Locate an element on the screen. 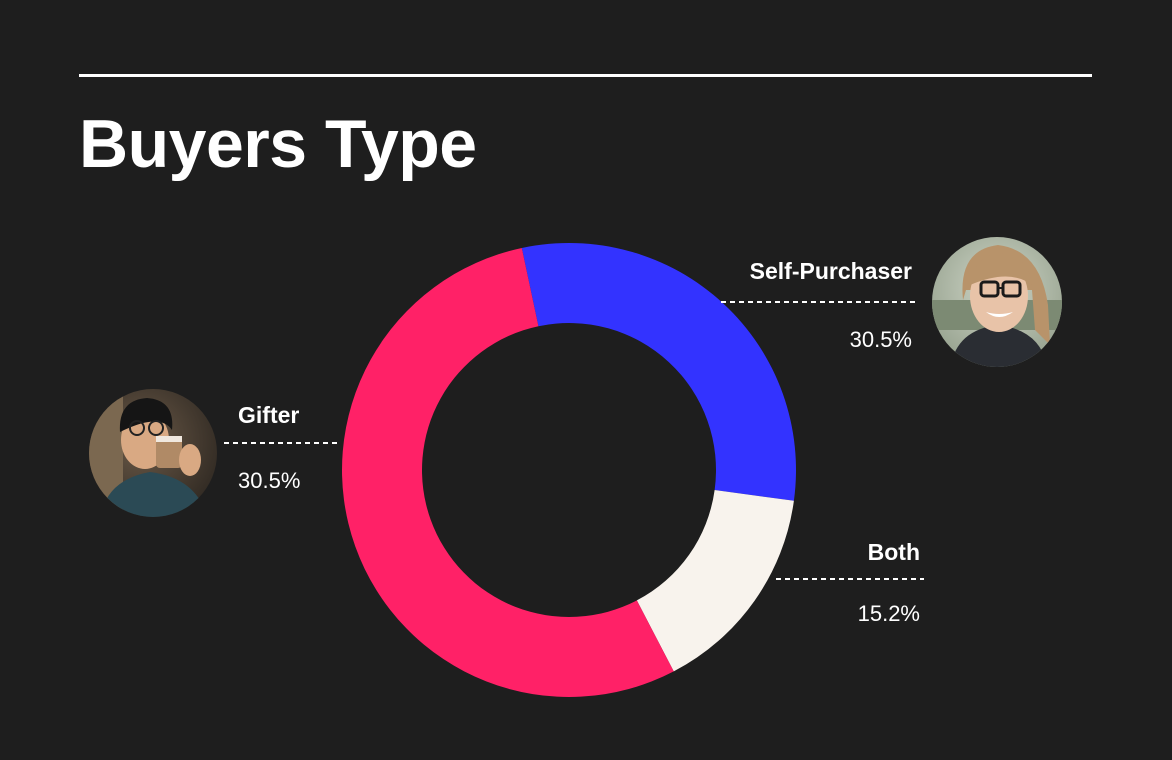 The image size is (1172, 760). slice-name-self-purchaser: Self-Purchaser is located at coordinates (831, 271).